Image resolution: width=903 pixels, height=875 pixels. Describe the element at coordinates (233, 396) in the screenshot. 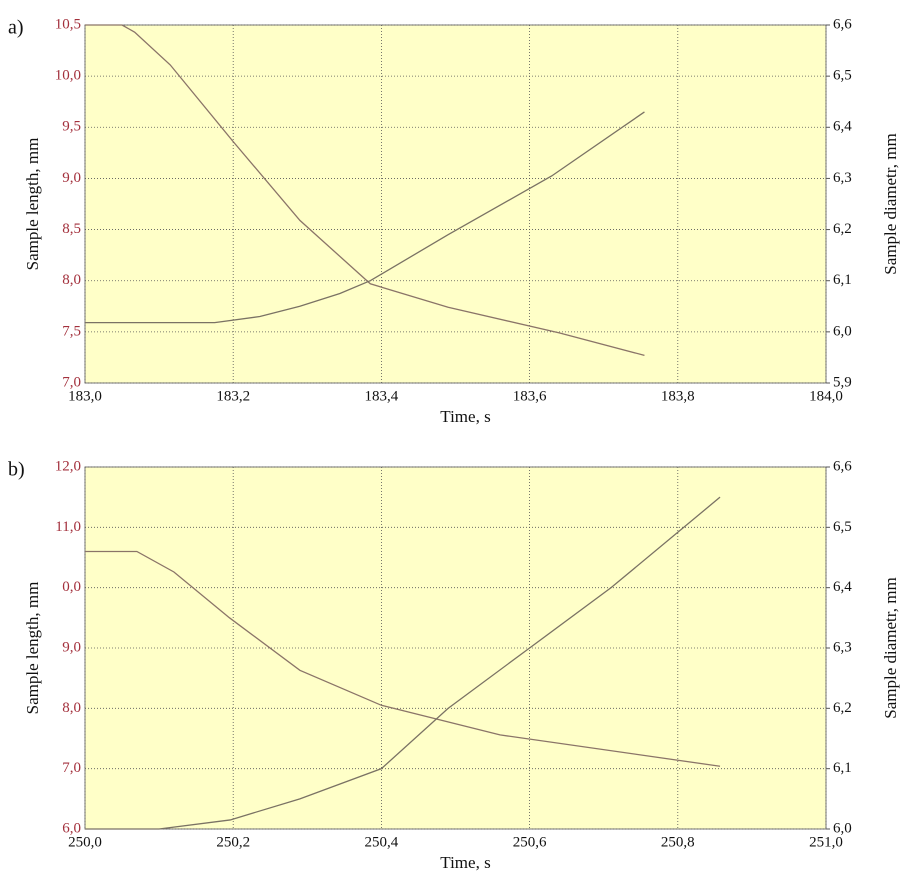

I see `x-tick-label: 183,2` at that location.